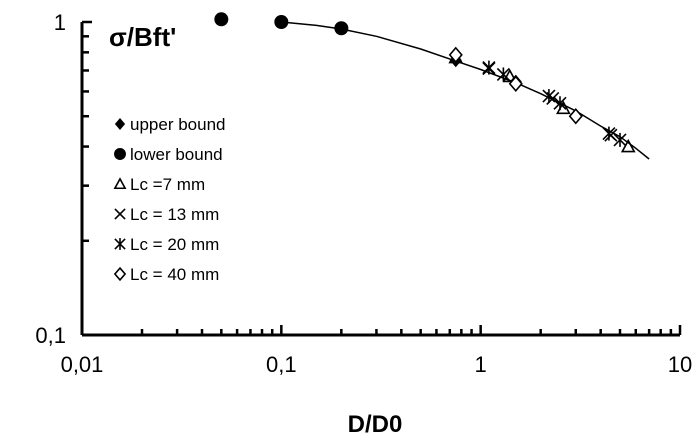 The image size is (698, 439). Describe the element at coordinates (50, 335) in the screenshot. I see `y-tick-label: 0,1` at that location.